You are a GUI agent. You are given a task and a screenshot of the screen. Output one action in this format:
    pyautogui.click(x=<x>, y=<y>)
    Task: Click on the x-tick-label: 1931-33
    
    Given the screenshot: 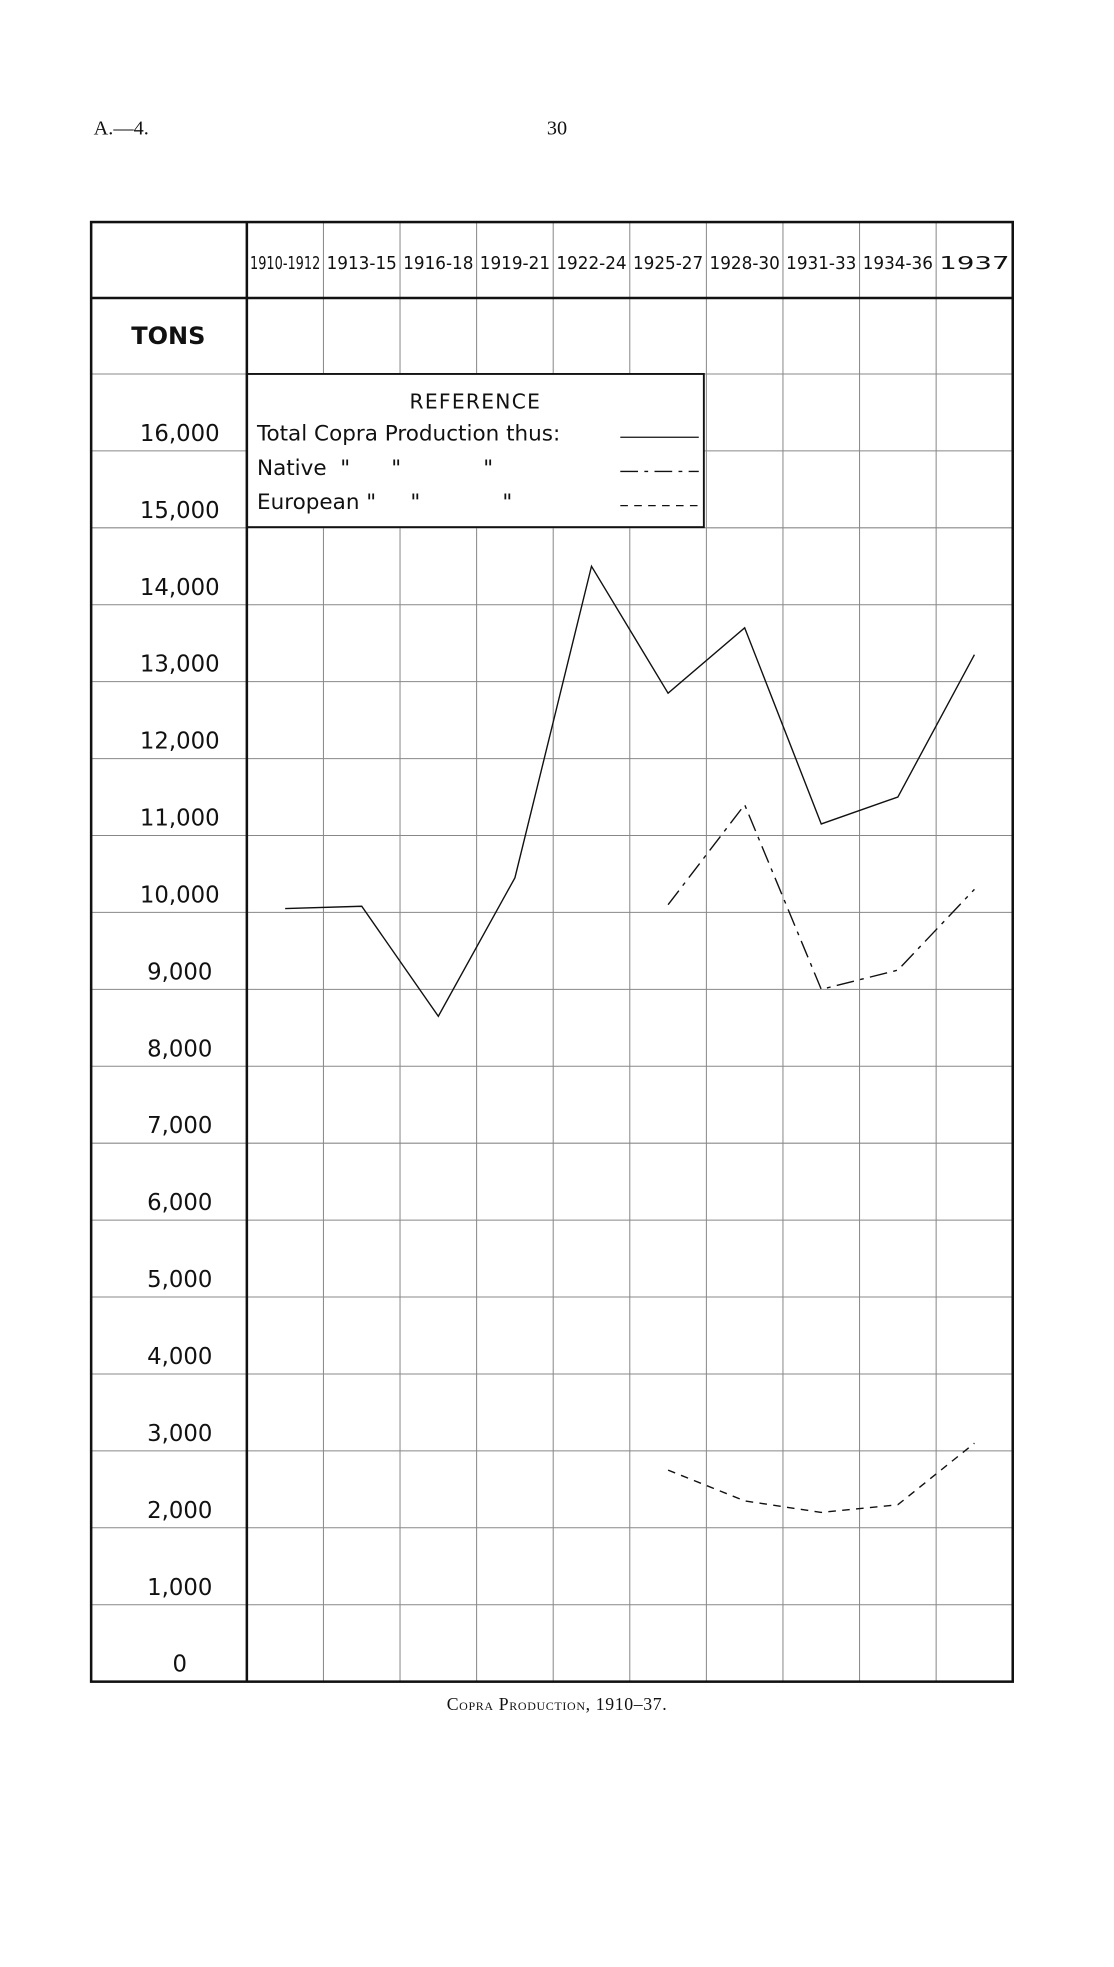 What is the action you would take?
    pyautogui.click(x=821, y=264)
    